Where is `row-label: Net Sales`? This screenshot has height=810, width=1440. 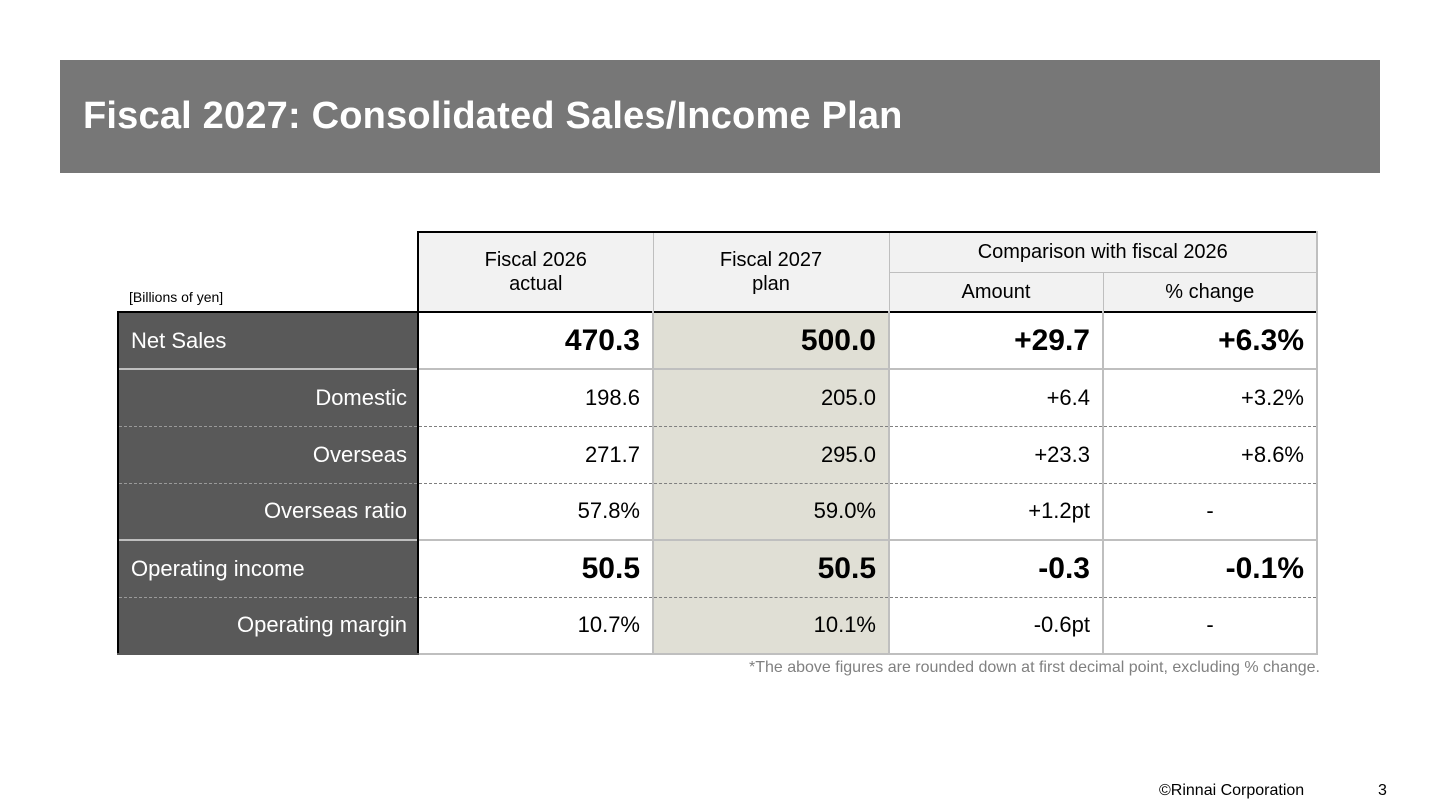 row-label: Net Sales is located at coordinates (268, 340).